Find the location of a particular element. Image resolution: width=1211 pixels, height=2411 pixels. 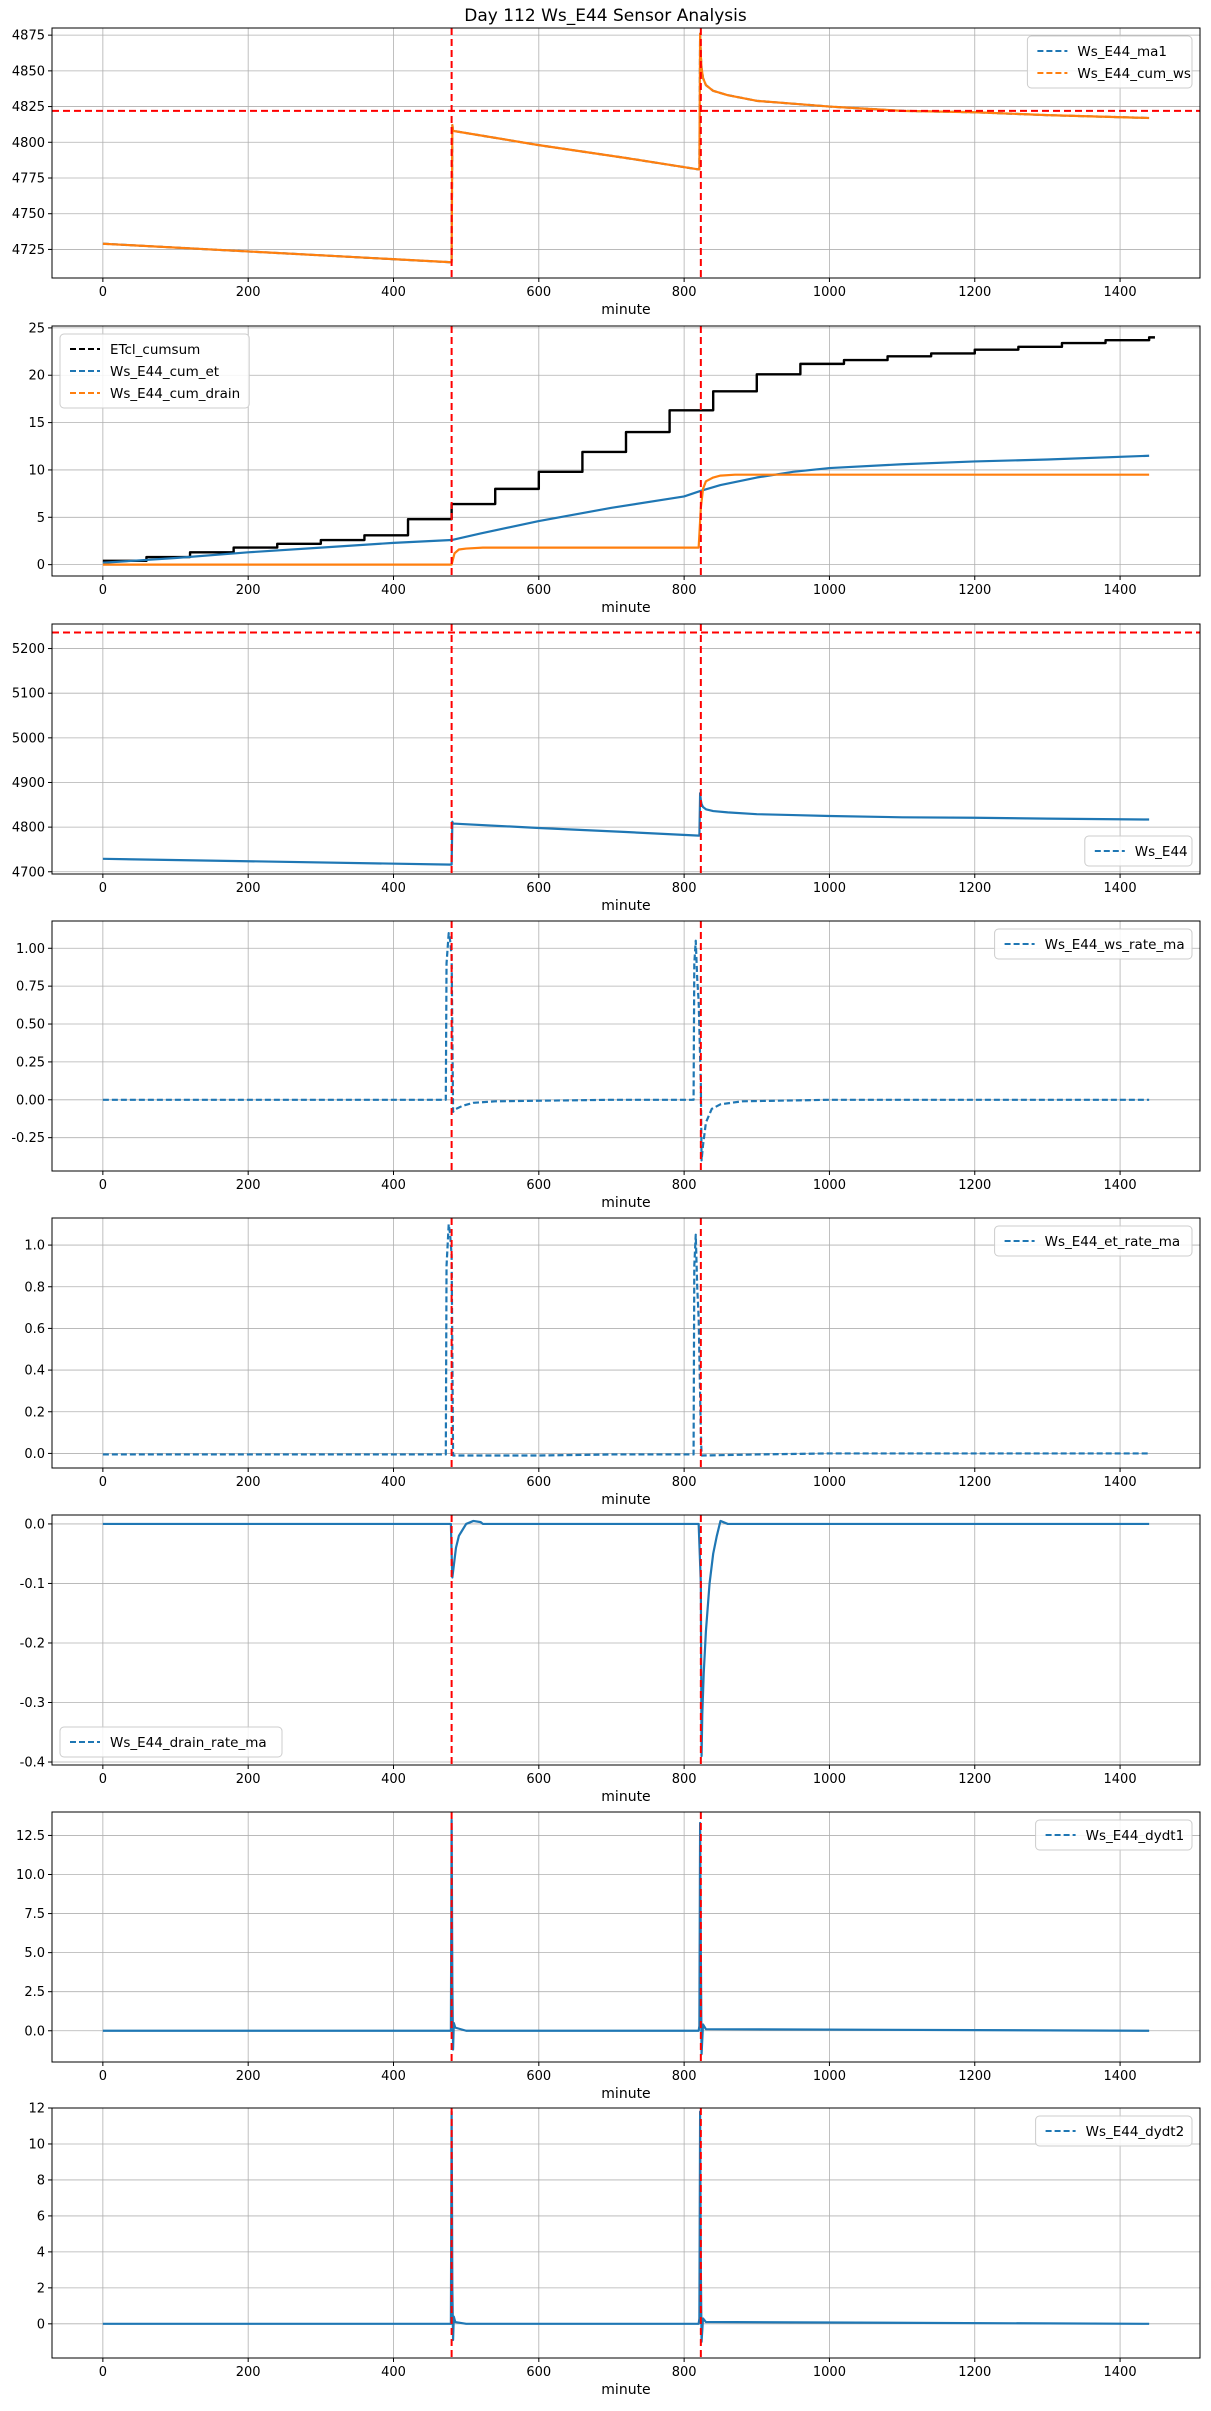

y-tick-label: 2.5 is located at coordinates (34, 1992).